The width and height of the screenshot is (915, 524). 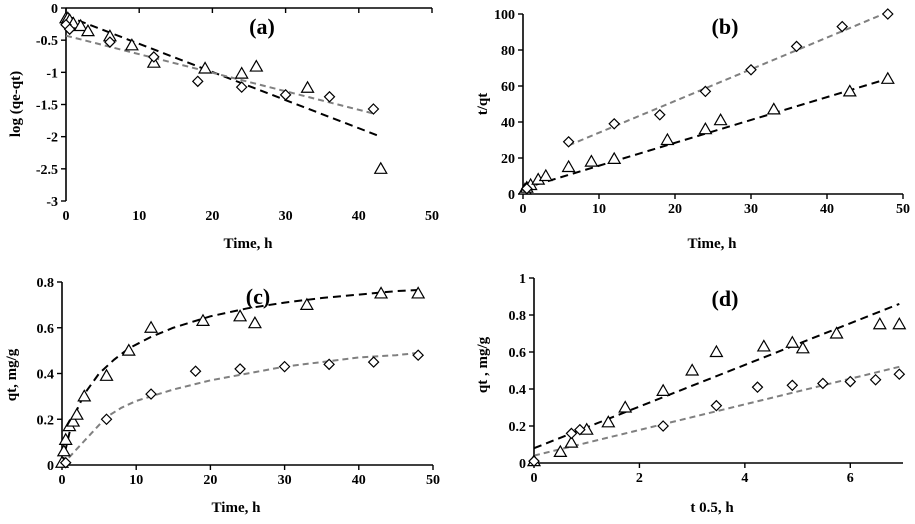 What do you see at coordinates (258, 296) in the screenshot?
I see `panel-c-label: (c)` at bounding box center [258, 296].